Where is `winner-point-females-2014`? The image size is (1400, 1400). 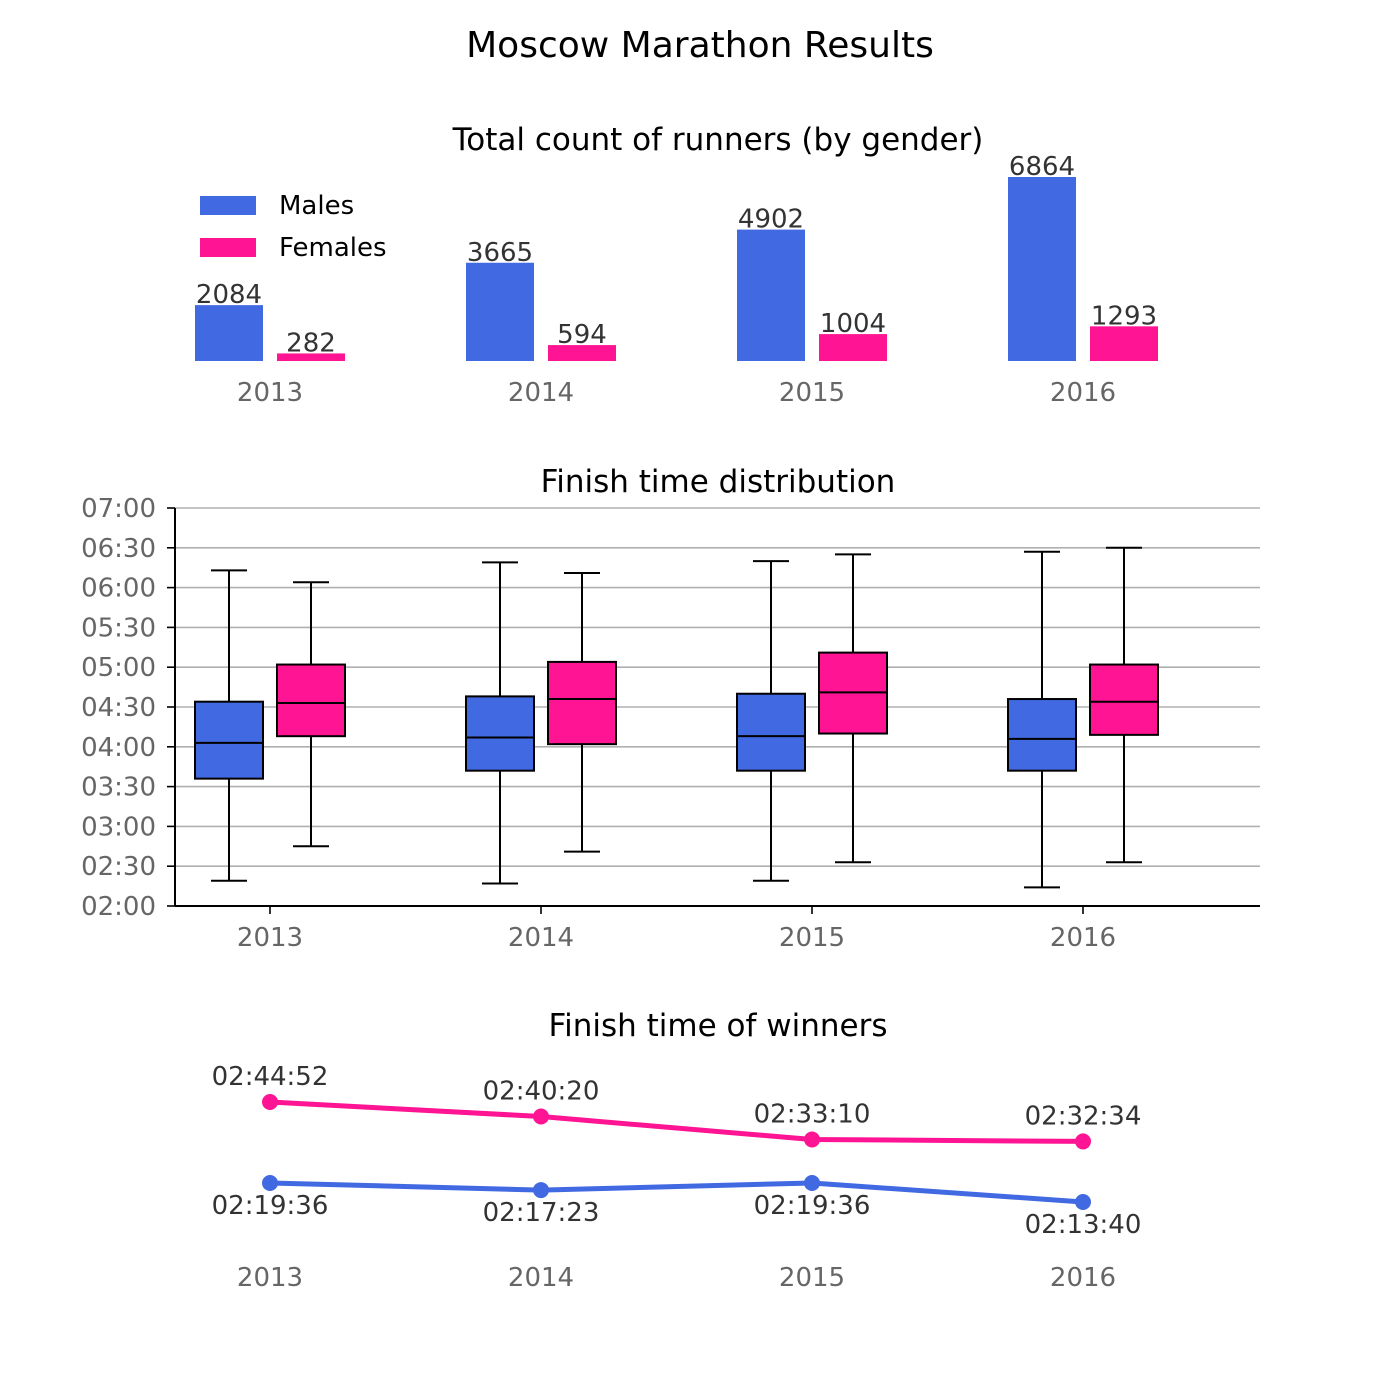 winner-point-females-2014 is located at coordinates (541, 1116).